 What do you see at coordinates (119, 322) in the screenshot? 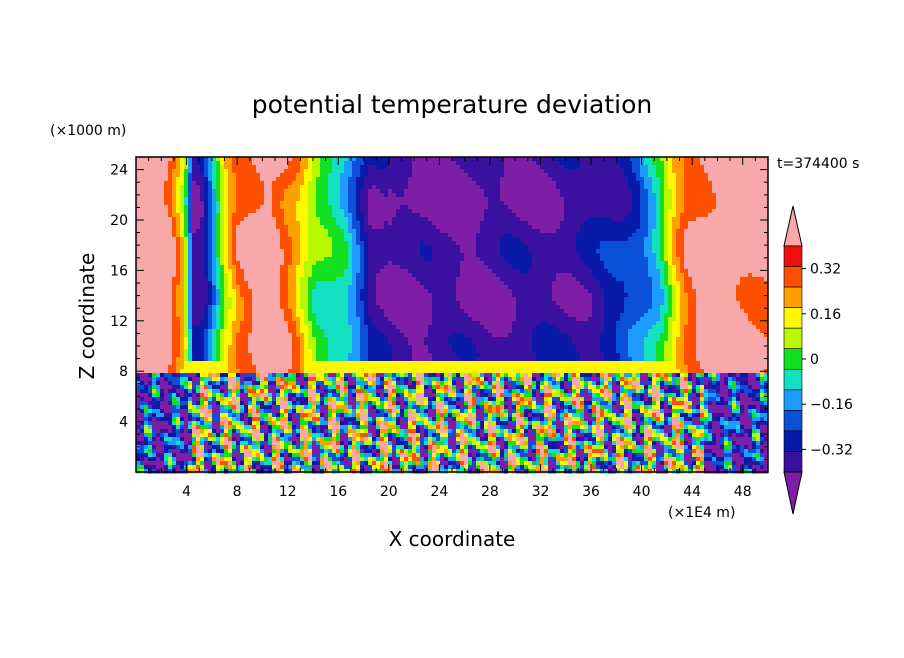
I see `y-tick-label: 12` at bounding box center [119, 322].